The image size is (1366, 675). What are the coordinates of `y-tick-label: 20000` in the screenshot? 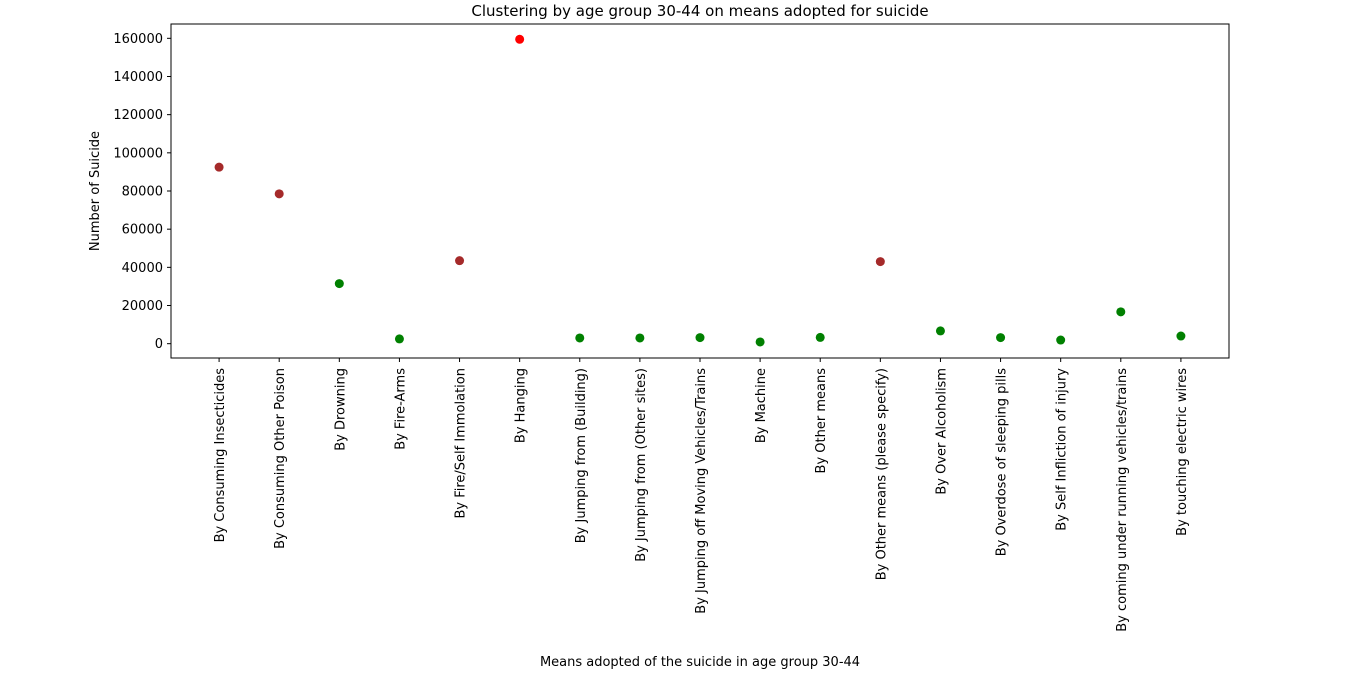 It's located at (142, 306).